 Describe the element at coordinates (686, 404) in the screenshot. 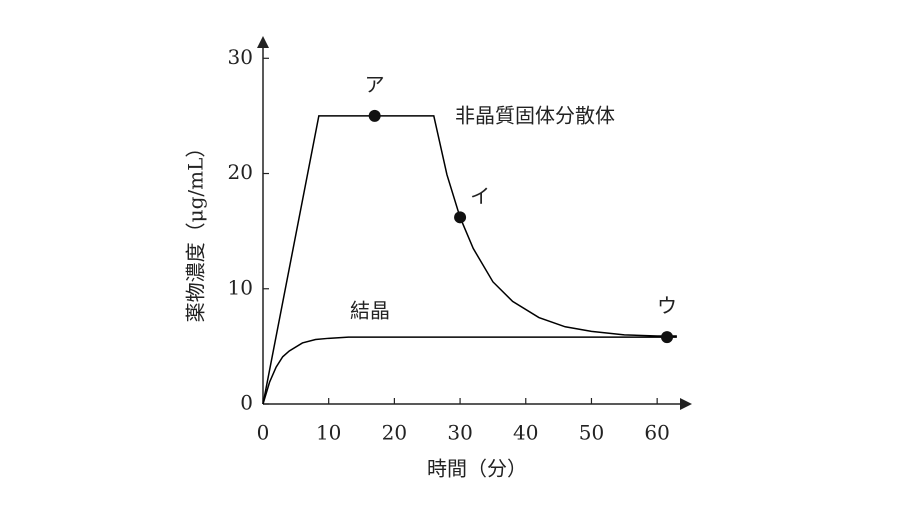

I see `x-arrow` at that location.